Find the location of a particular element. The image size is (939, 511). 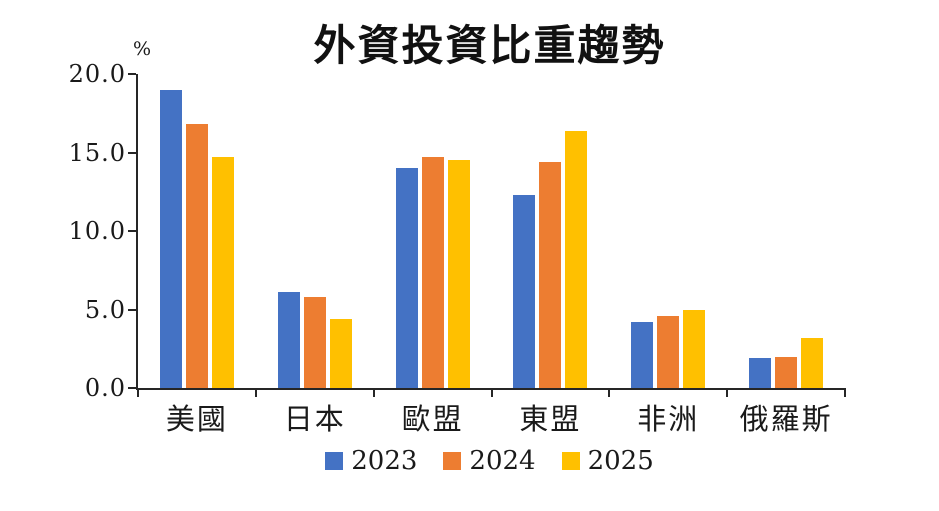

y-axis-tick-label: 10.0 is located at coordinates (97, 231).